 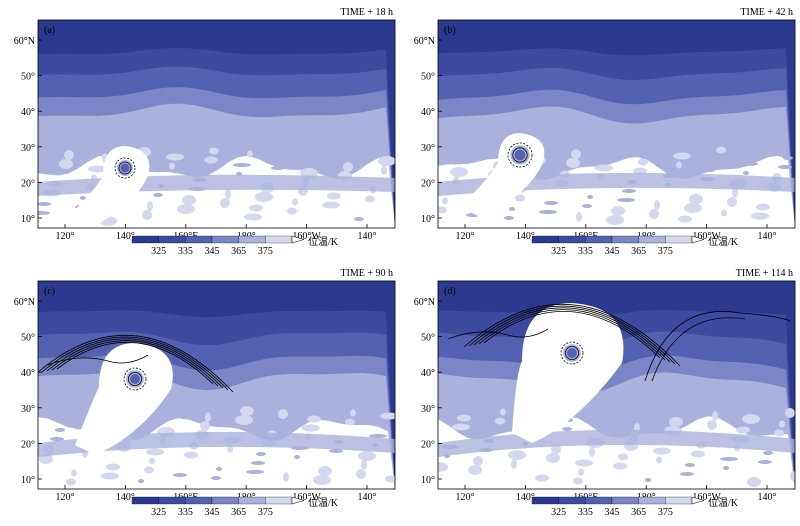 What do you see at coordinates (450, 291) in the screenshot?
I see `panel-label: (d)` at bounding box center [450, 291].